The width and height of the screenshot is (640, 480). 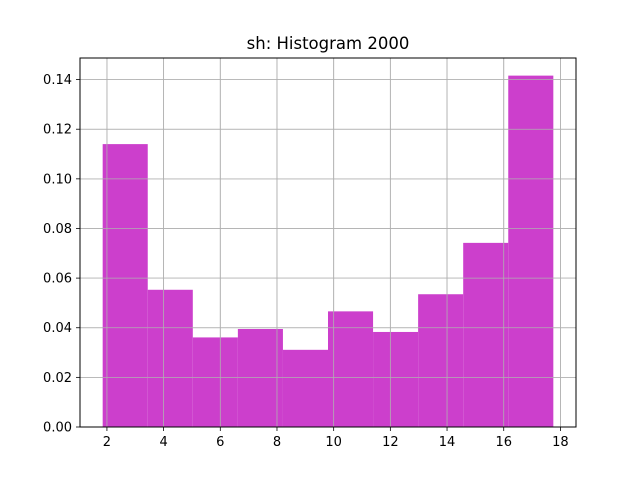 I want to click on x-tick-label: 8, so click(x=277, y=442).